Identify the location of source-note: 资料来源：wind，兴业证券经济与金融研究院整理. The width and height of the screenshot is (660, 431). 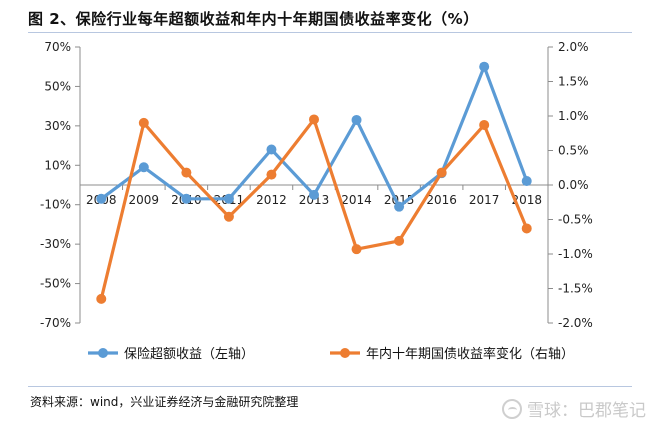
(164, 402).